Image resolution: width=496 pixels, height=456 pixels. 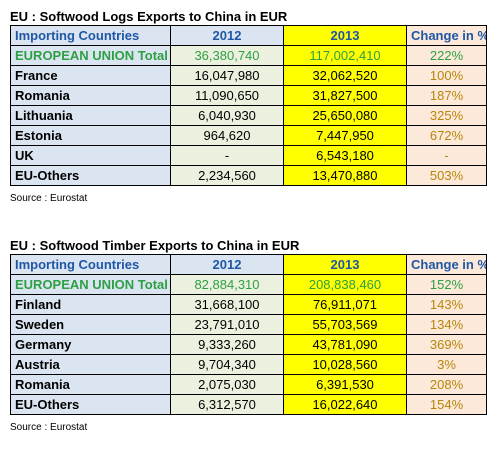 I want to click on country-name: Germany, so click(x=90, y=344).